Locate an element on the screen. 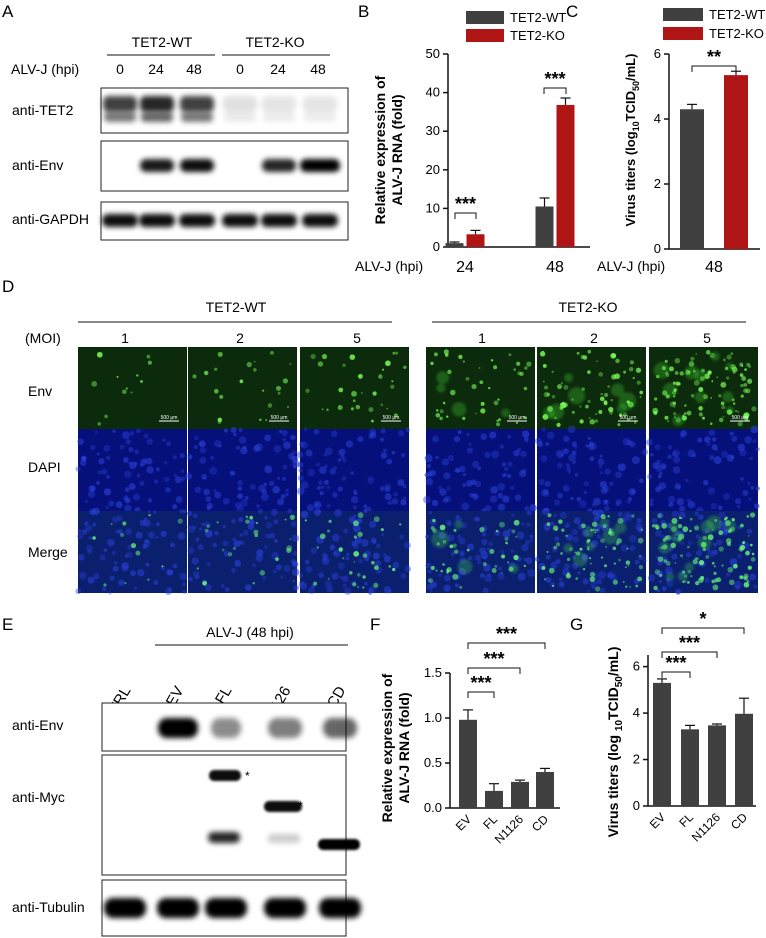  alvj-hpi-label: ALV-J (hpi) is located at coordinates (45, 69).